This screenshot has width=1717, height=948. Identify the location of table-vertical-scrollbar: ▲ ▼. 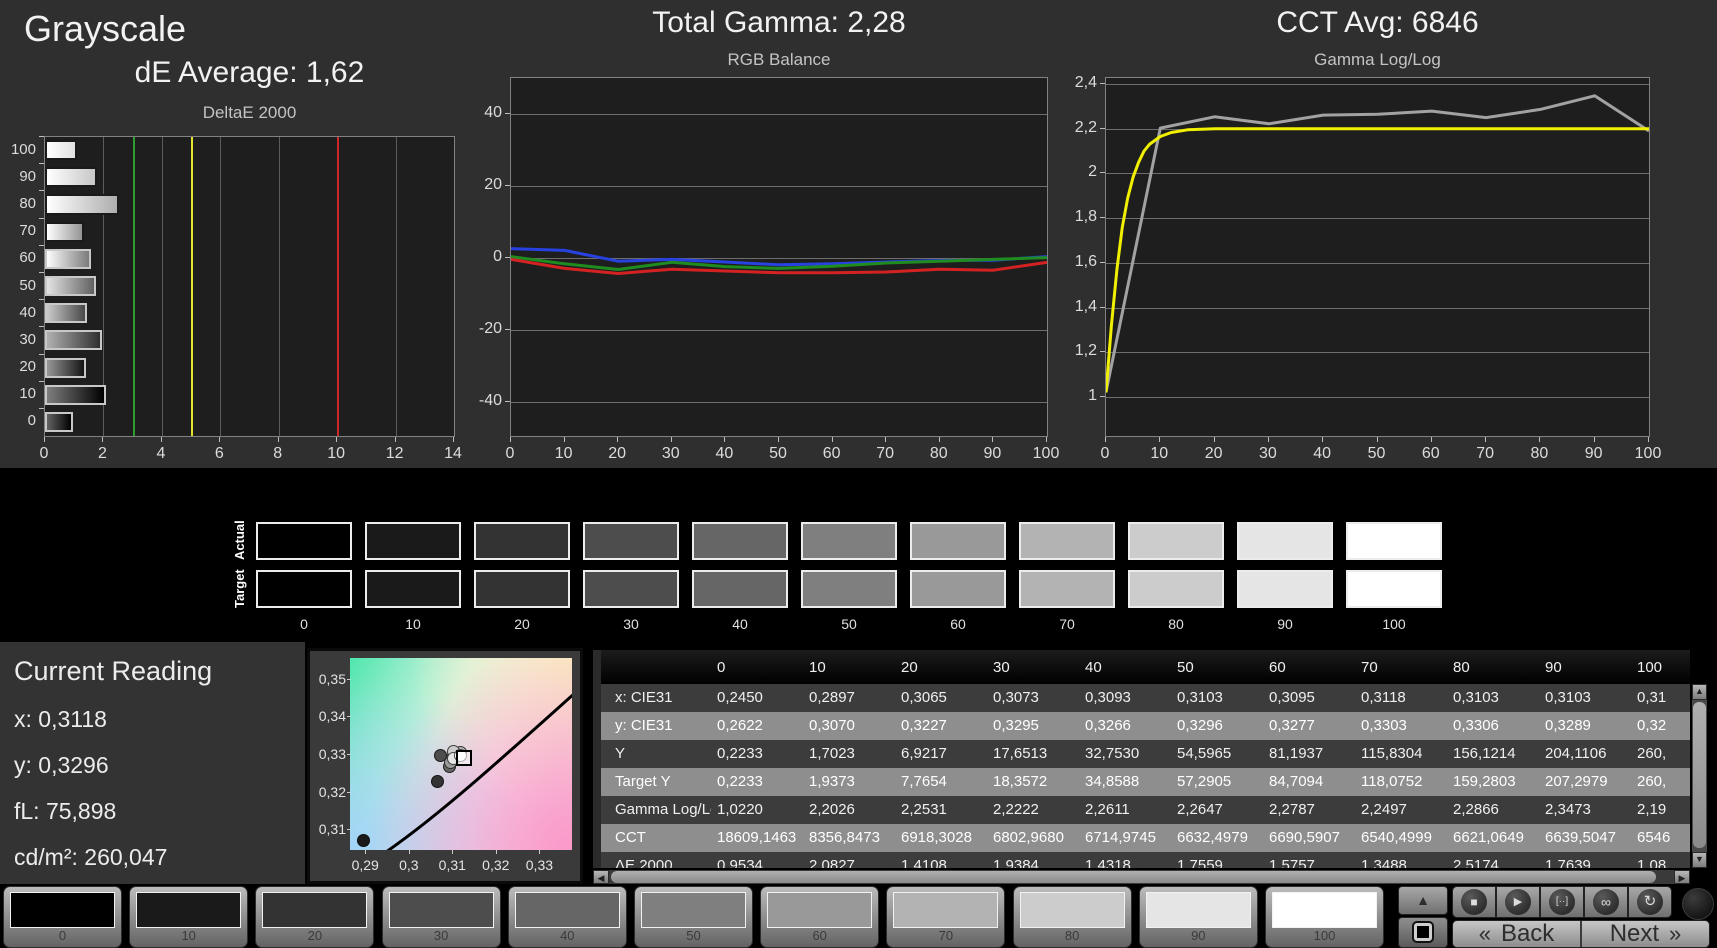
(1699, 776).